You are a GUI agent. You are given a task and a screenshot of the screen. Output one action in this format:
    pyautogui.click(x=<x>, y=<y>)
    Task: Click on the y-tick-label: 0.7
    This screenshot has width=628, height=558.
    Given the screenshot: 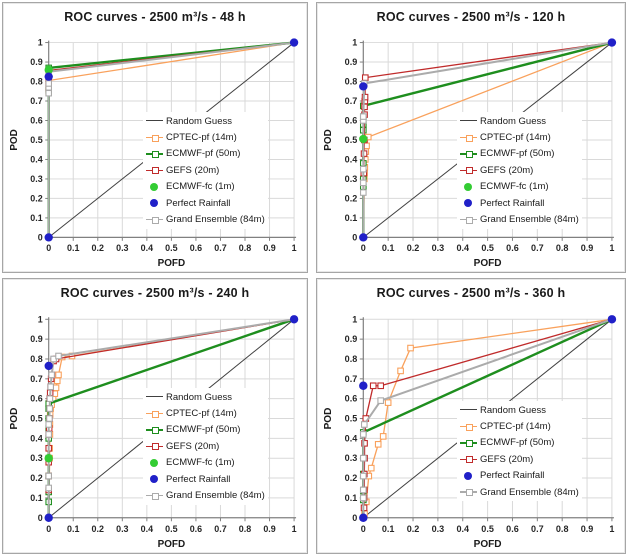 What is the action you would take?
    pyautogui.click(x=351, y=379)
    